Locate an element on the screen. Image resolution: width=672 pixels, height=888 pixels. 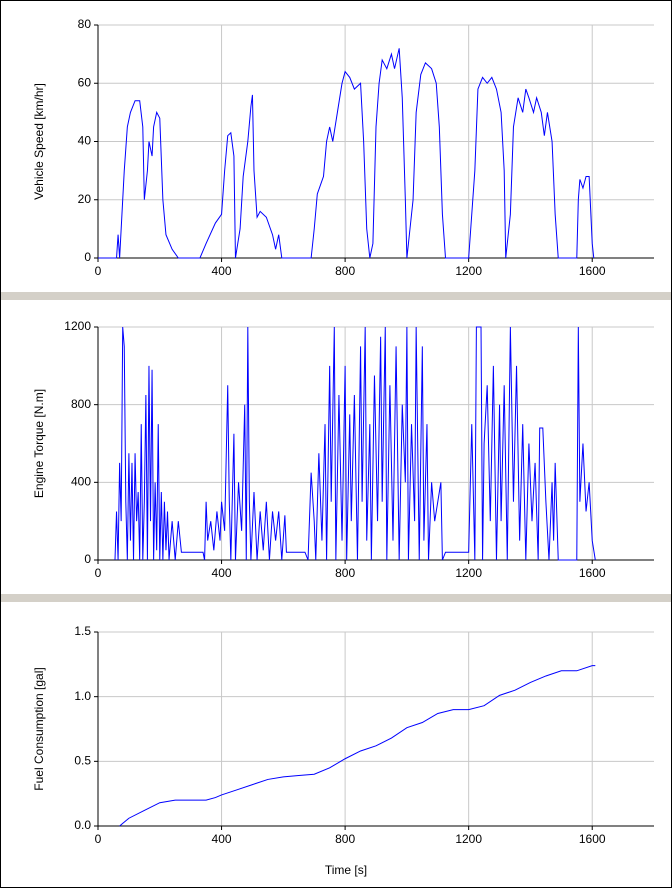
y-axis-title: Vehicle Speed [km/hr] is located at coordinates (39, 141).